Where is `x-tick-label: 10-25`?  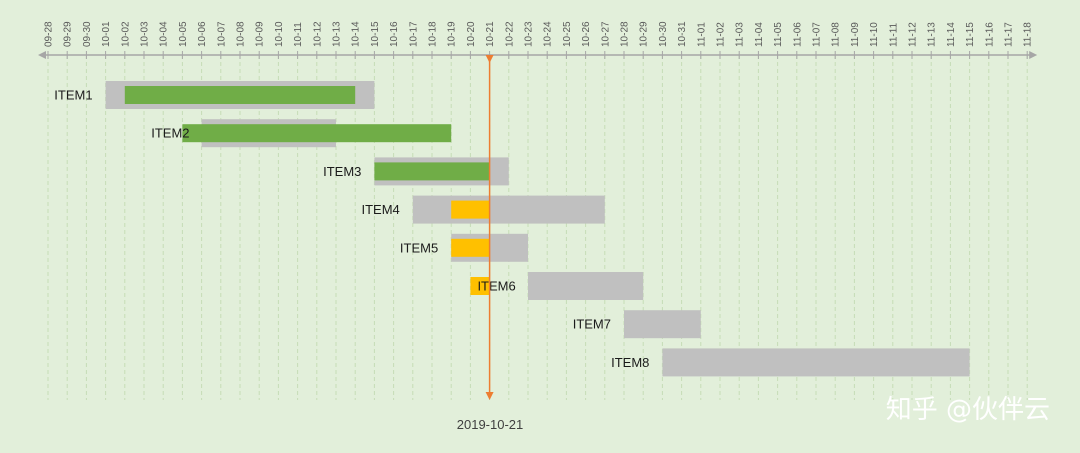 x-tick-label: 10-25 is located at coordinates (567, 34).